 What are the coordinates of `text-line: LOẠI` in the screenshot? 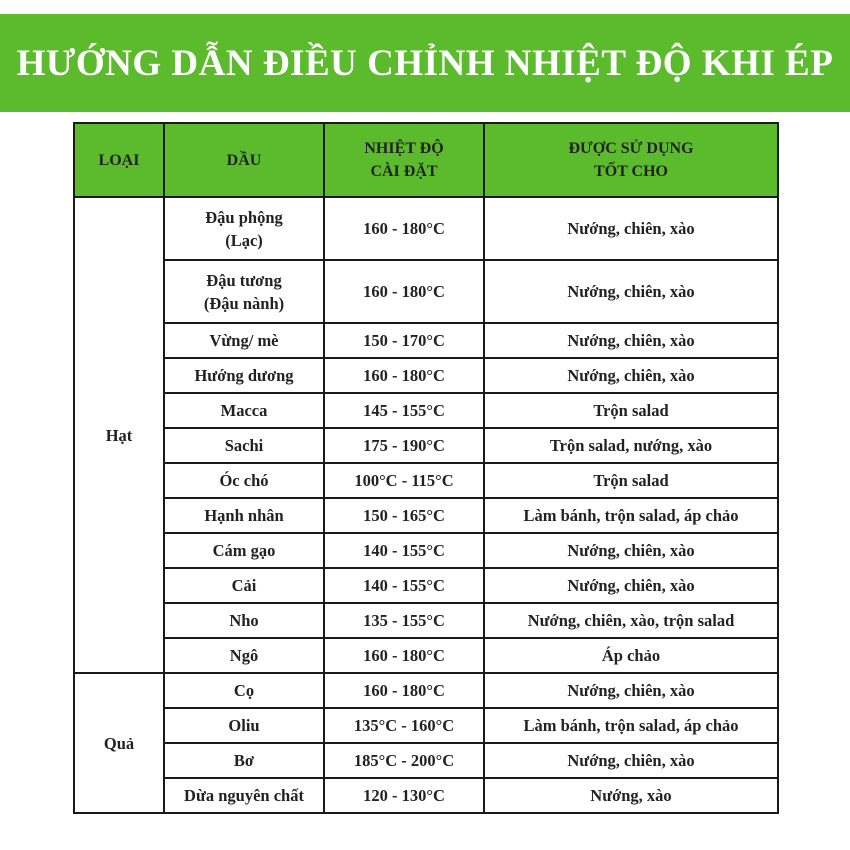 It's located at (119, 160).